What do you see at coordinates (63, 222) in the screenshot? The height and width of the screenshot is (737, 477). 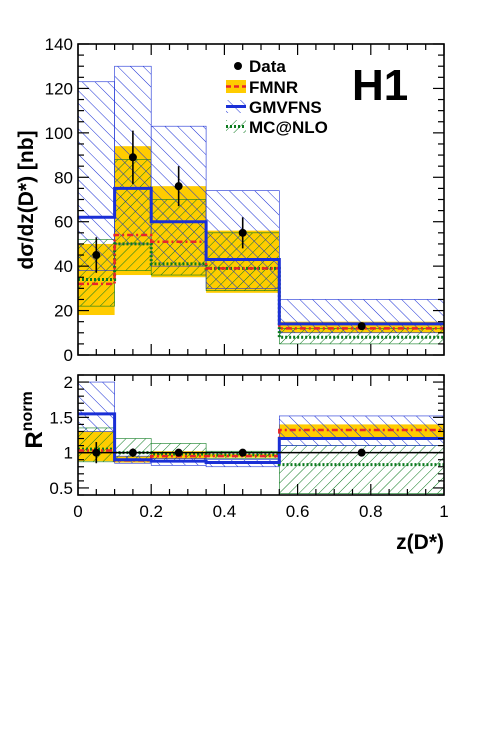 I see `y-tick-label: 60` at bounding box center [63, 222].